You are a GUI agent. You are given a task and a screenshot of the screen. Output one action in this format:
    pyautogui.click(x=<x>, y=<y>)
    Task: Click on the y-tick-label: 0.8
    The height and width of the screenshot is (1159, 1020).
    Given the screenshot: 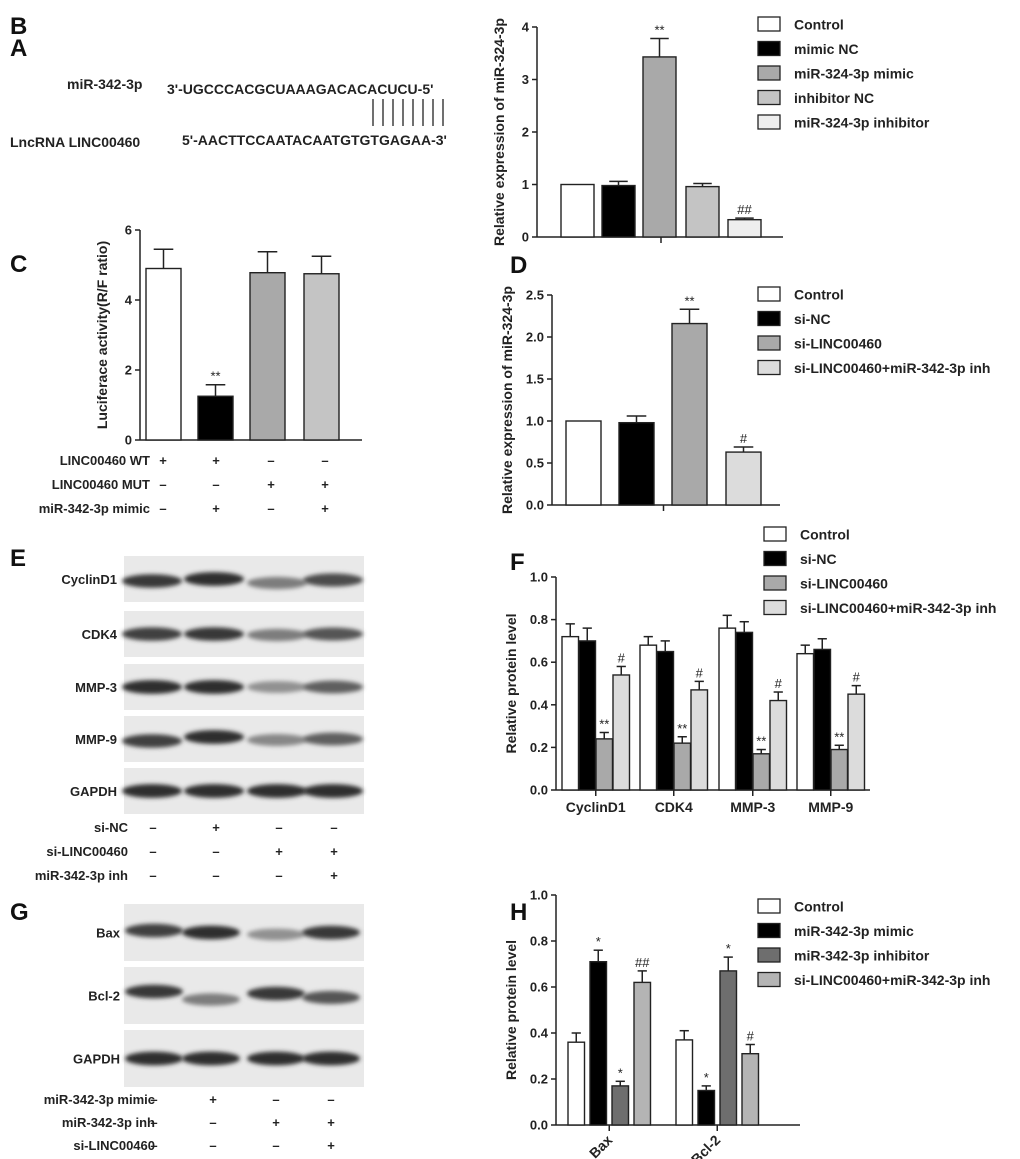 What is the action you would take?
    pyautogui.click(x=539, y=619)
    